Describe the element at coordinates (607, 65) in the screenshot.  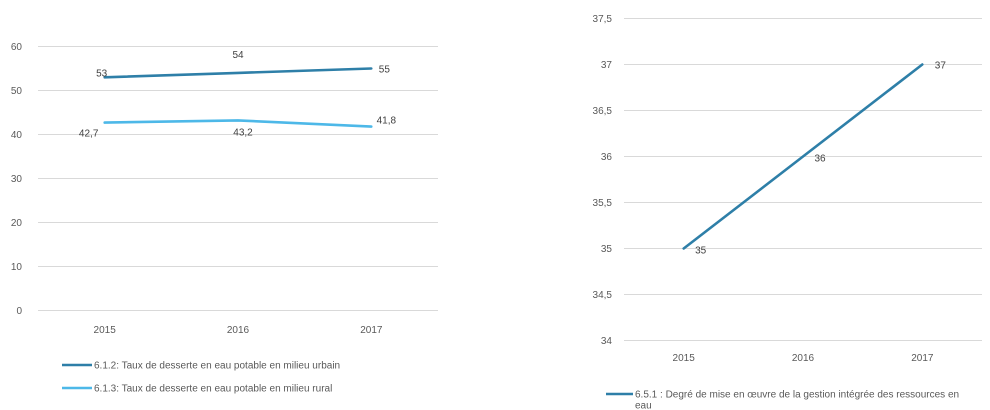
I see `right-y-tick-label: 37` at that location.